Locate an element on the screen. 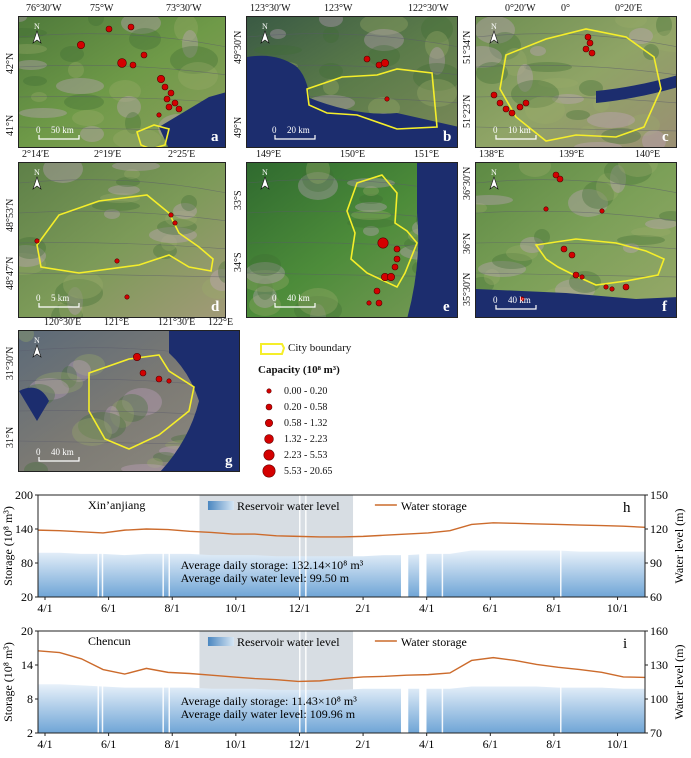 Image resolution: width=691 pixels, height=758 pixels. map-lat-tick: 41°N is located at coordinates (10, 125).